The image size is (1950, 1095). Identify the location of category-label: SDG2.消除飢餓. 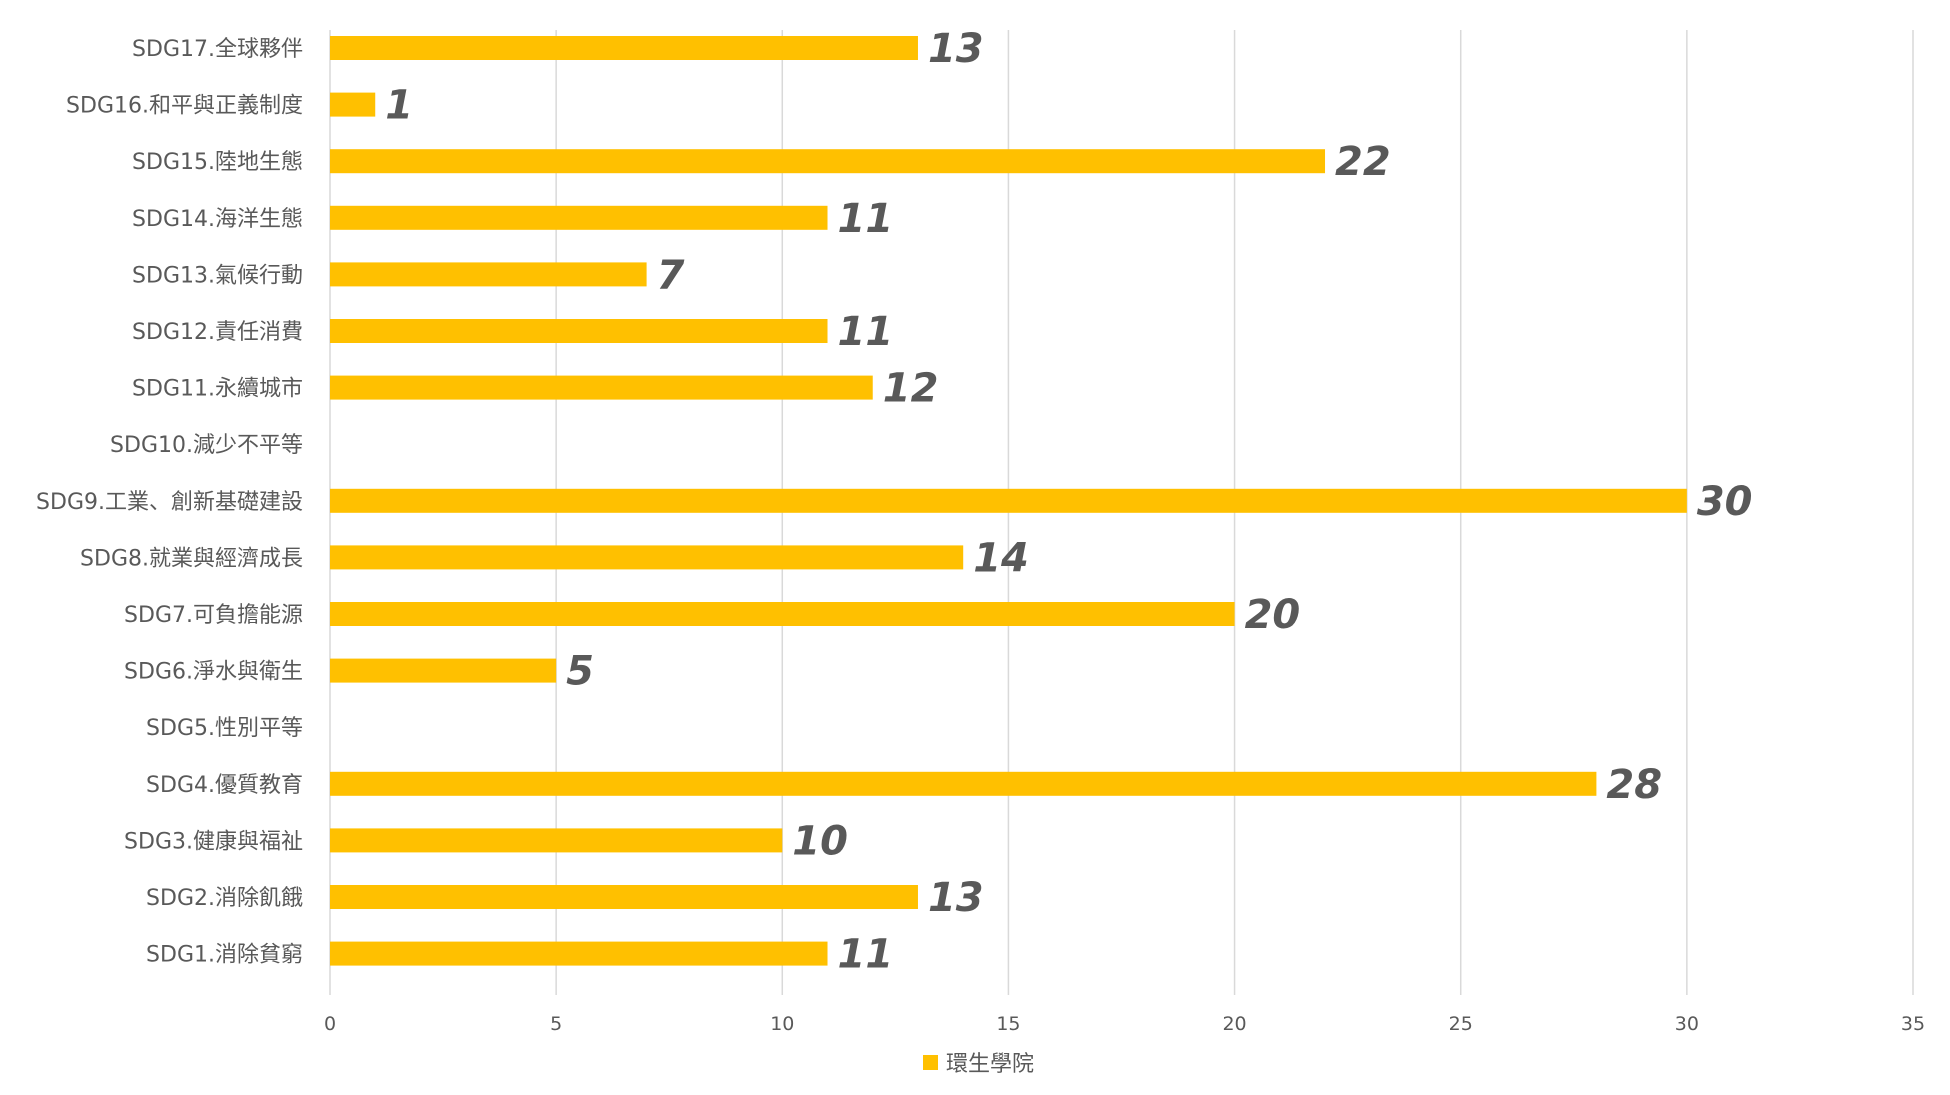
(224, 898).